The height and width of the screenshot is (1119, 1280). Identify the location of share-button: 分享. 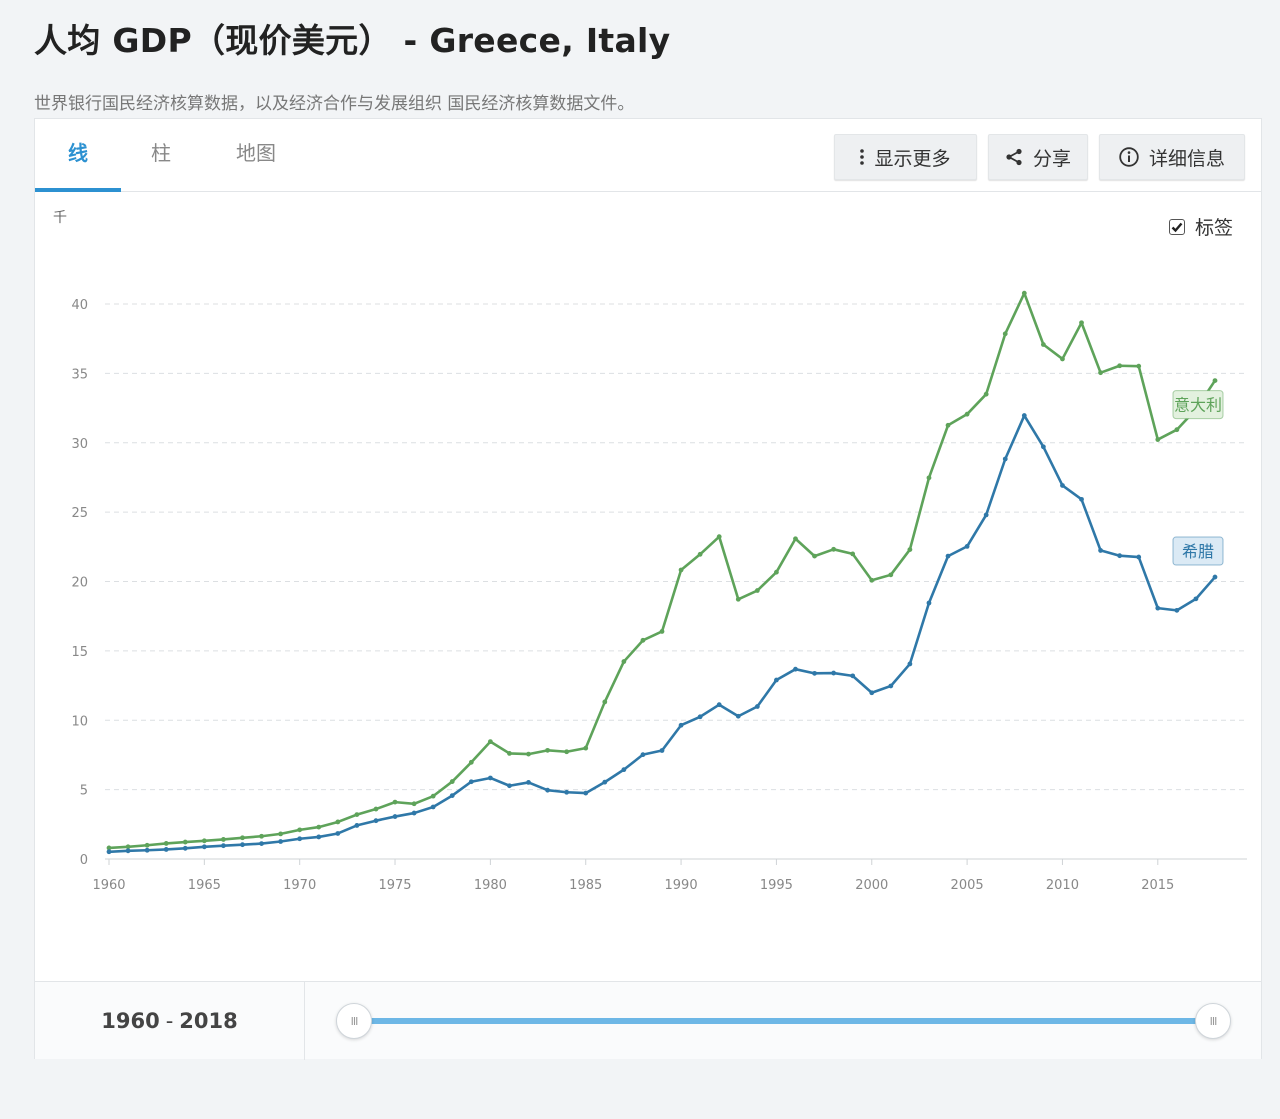
(1038, 157).